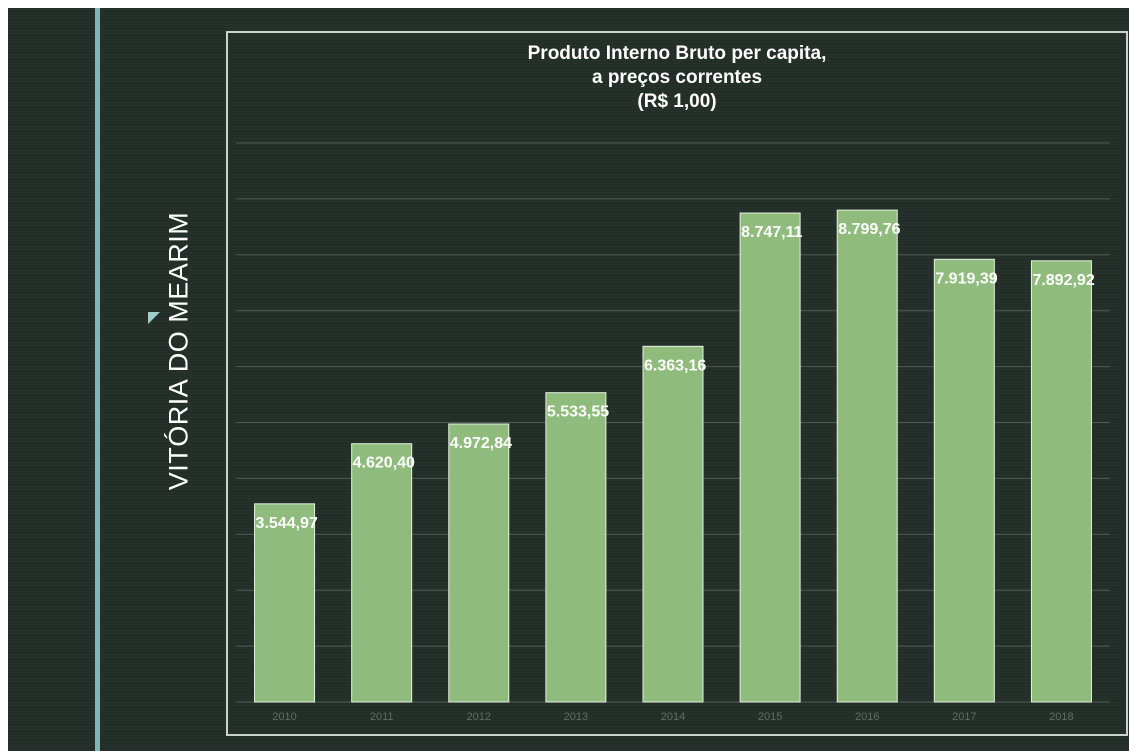 Image resolution: width=1129 pixels, height=751 pixels. Describe the element at coordinates (576, 547) in the screenshot. I see `bar-2013` at that location.